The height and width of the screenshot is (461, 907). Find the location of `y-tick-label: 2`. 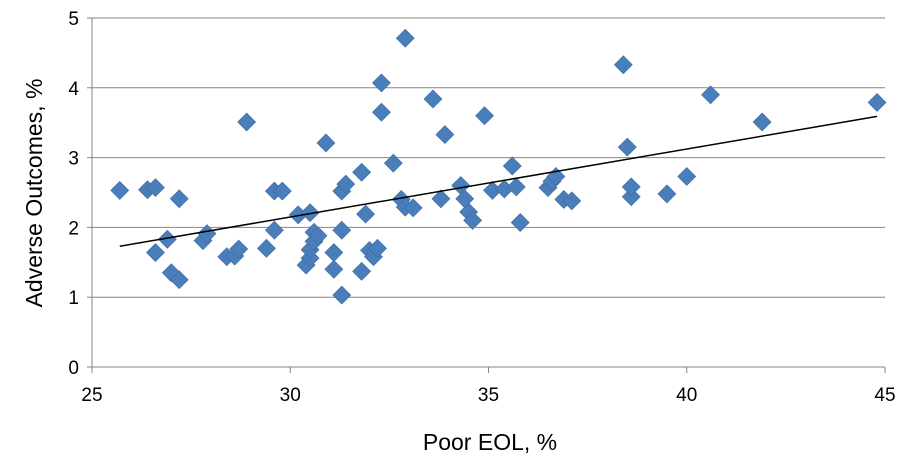

y-tick-label: 2 is located at coordinates (73, 228).